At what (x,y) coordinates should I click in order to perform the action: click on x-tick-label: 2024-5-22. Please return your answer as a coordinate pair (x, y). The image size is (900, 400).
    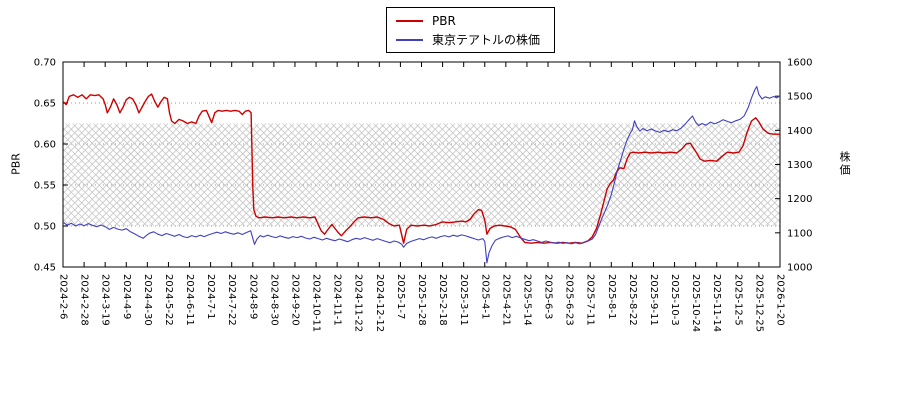
    Looking at the image, I should click on (168, 300).